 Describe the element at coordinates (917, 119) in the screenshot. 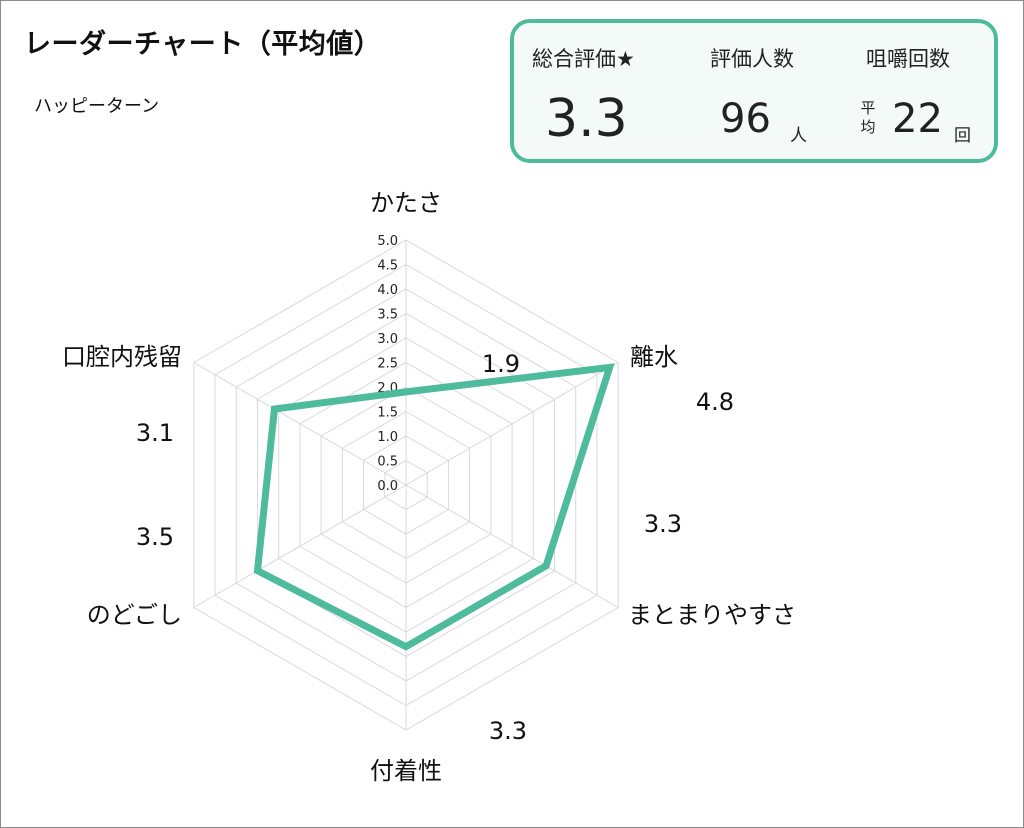

I see `chews-value: 22` at that location.